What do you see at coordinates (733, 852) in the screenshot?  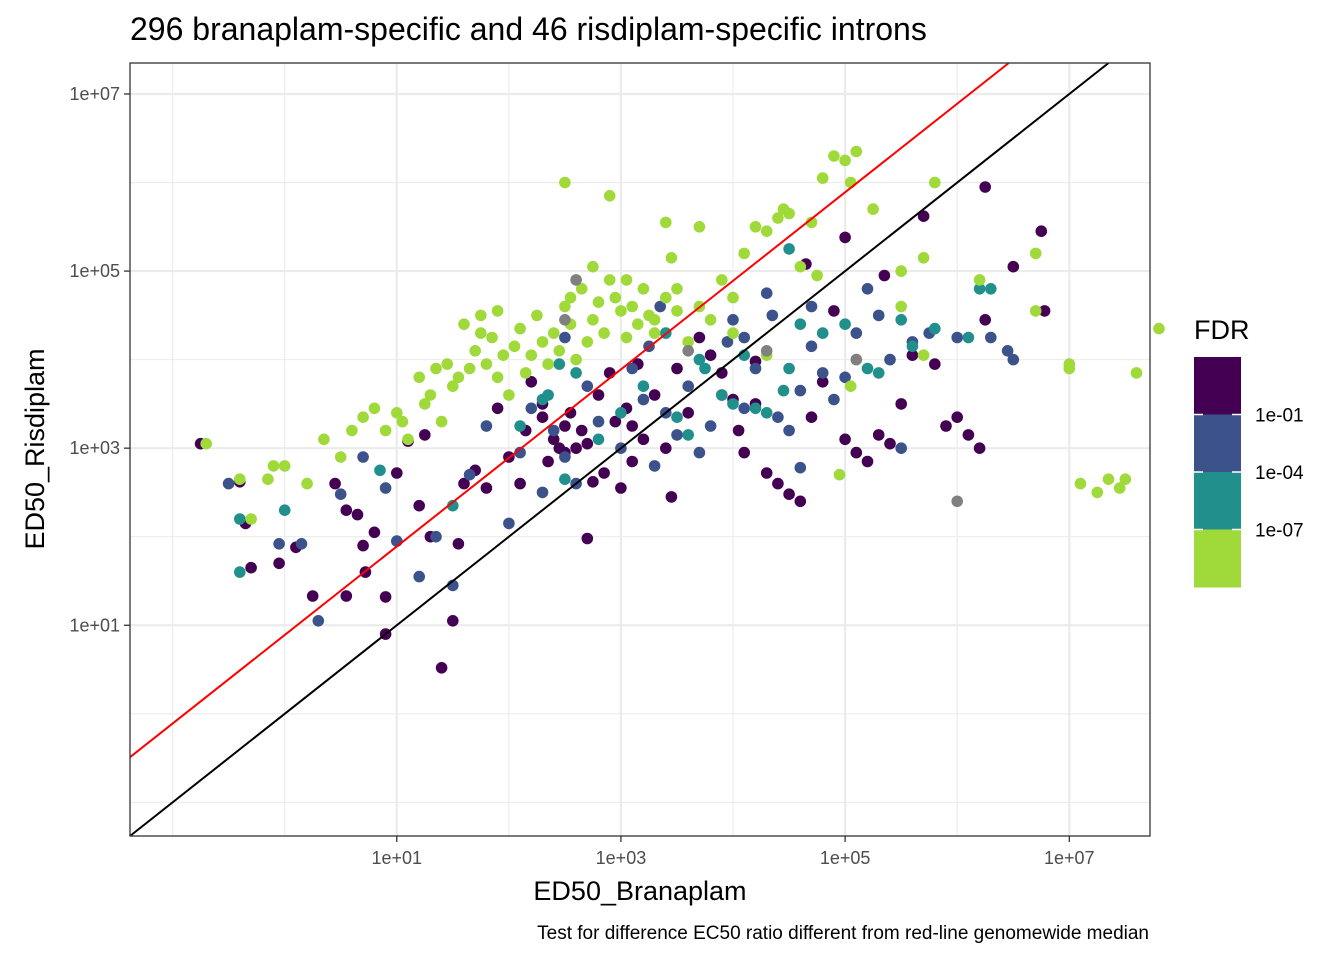 I see `x-axis: 1e+01 1e+03 1e+05 1e+07` at bounding box center [733, 852].